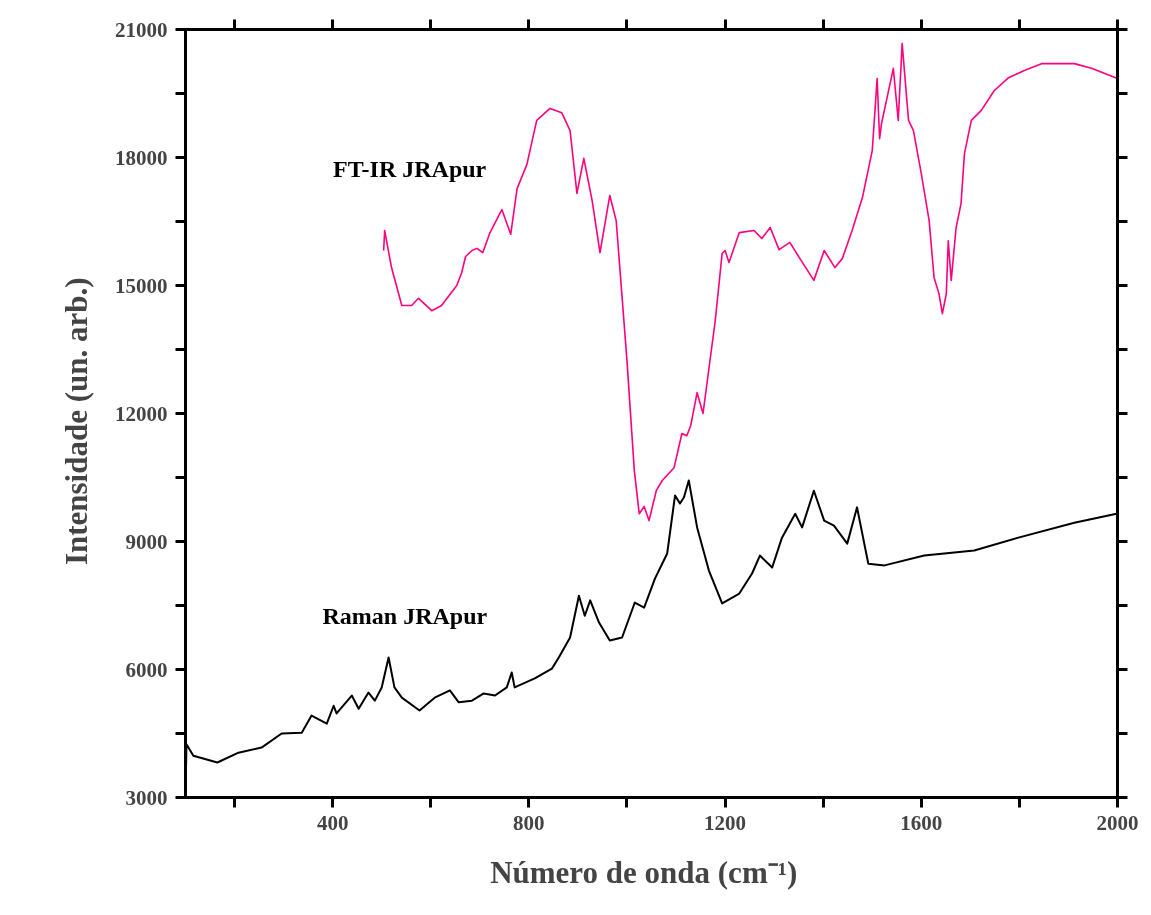  I want to click on series-label: Raman JRApur, so click(405, 615).